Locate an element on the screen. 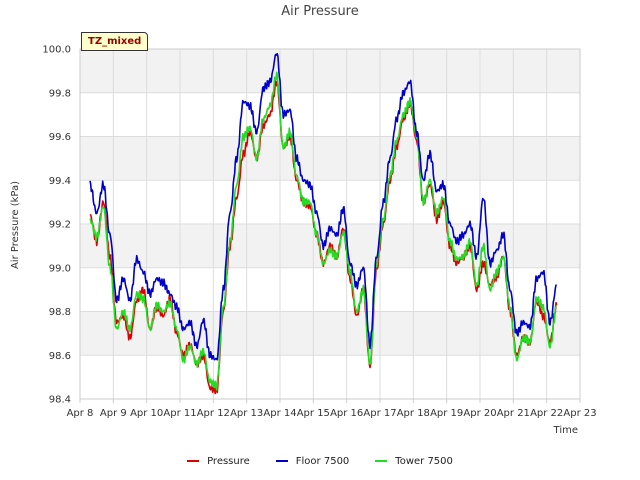 The width and height of the screenshot is (640, 480). y-tick-label: 99.6 is located at coordinates (60, 137).